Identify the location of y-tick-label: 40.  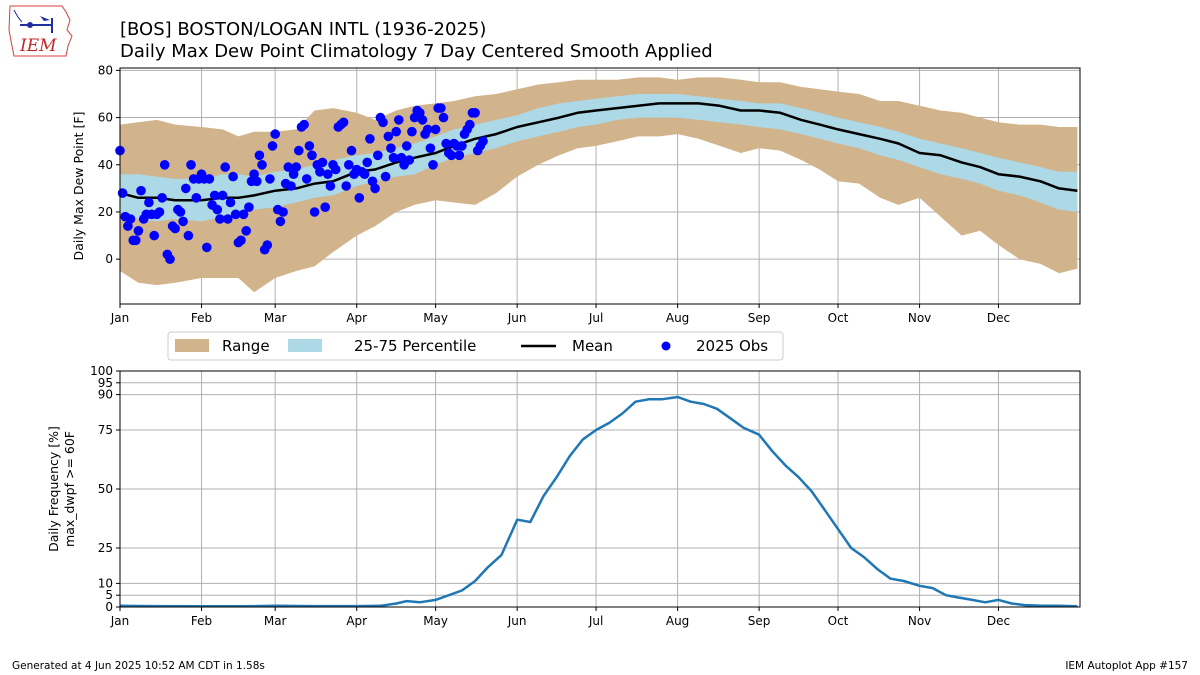
(105, 165).